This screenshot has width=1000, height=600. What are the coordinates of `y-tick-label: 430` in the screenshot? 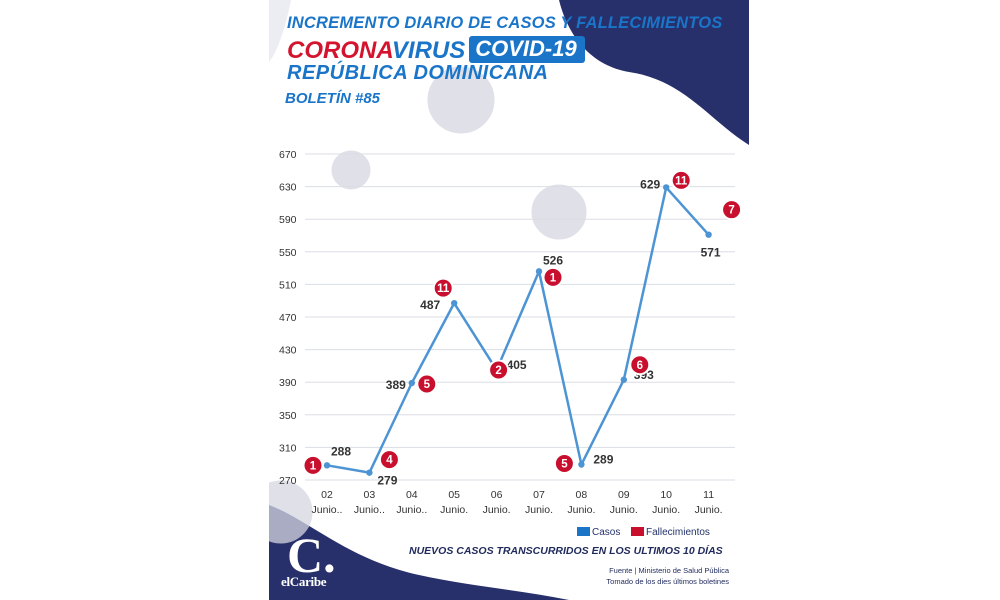 It's located at (288, 351).